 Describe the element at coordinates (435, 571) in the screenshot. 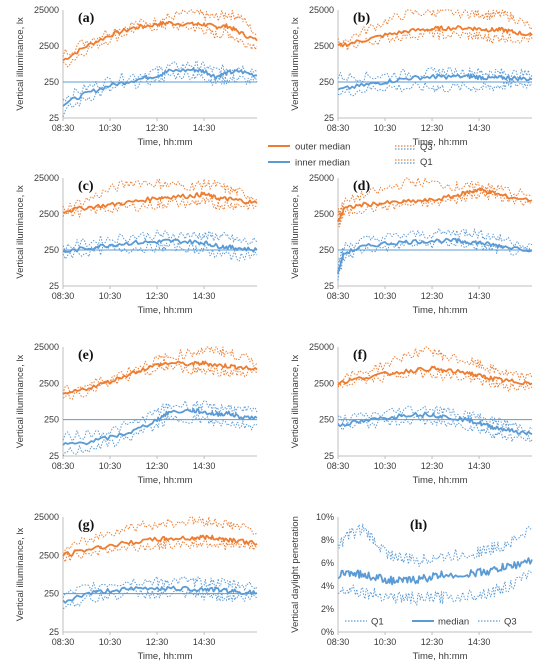

I see `h-median-line` at that location.